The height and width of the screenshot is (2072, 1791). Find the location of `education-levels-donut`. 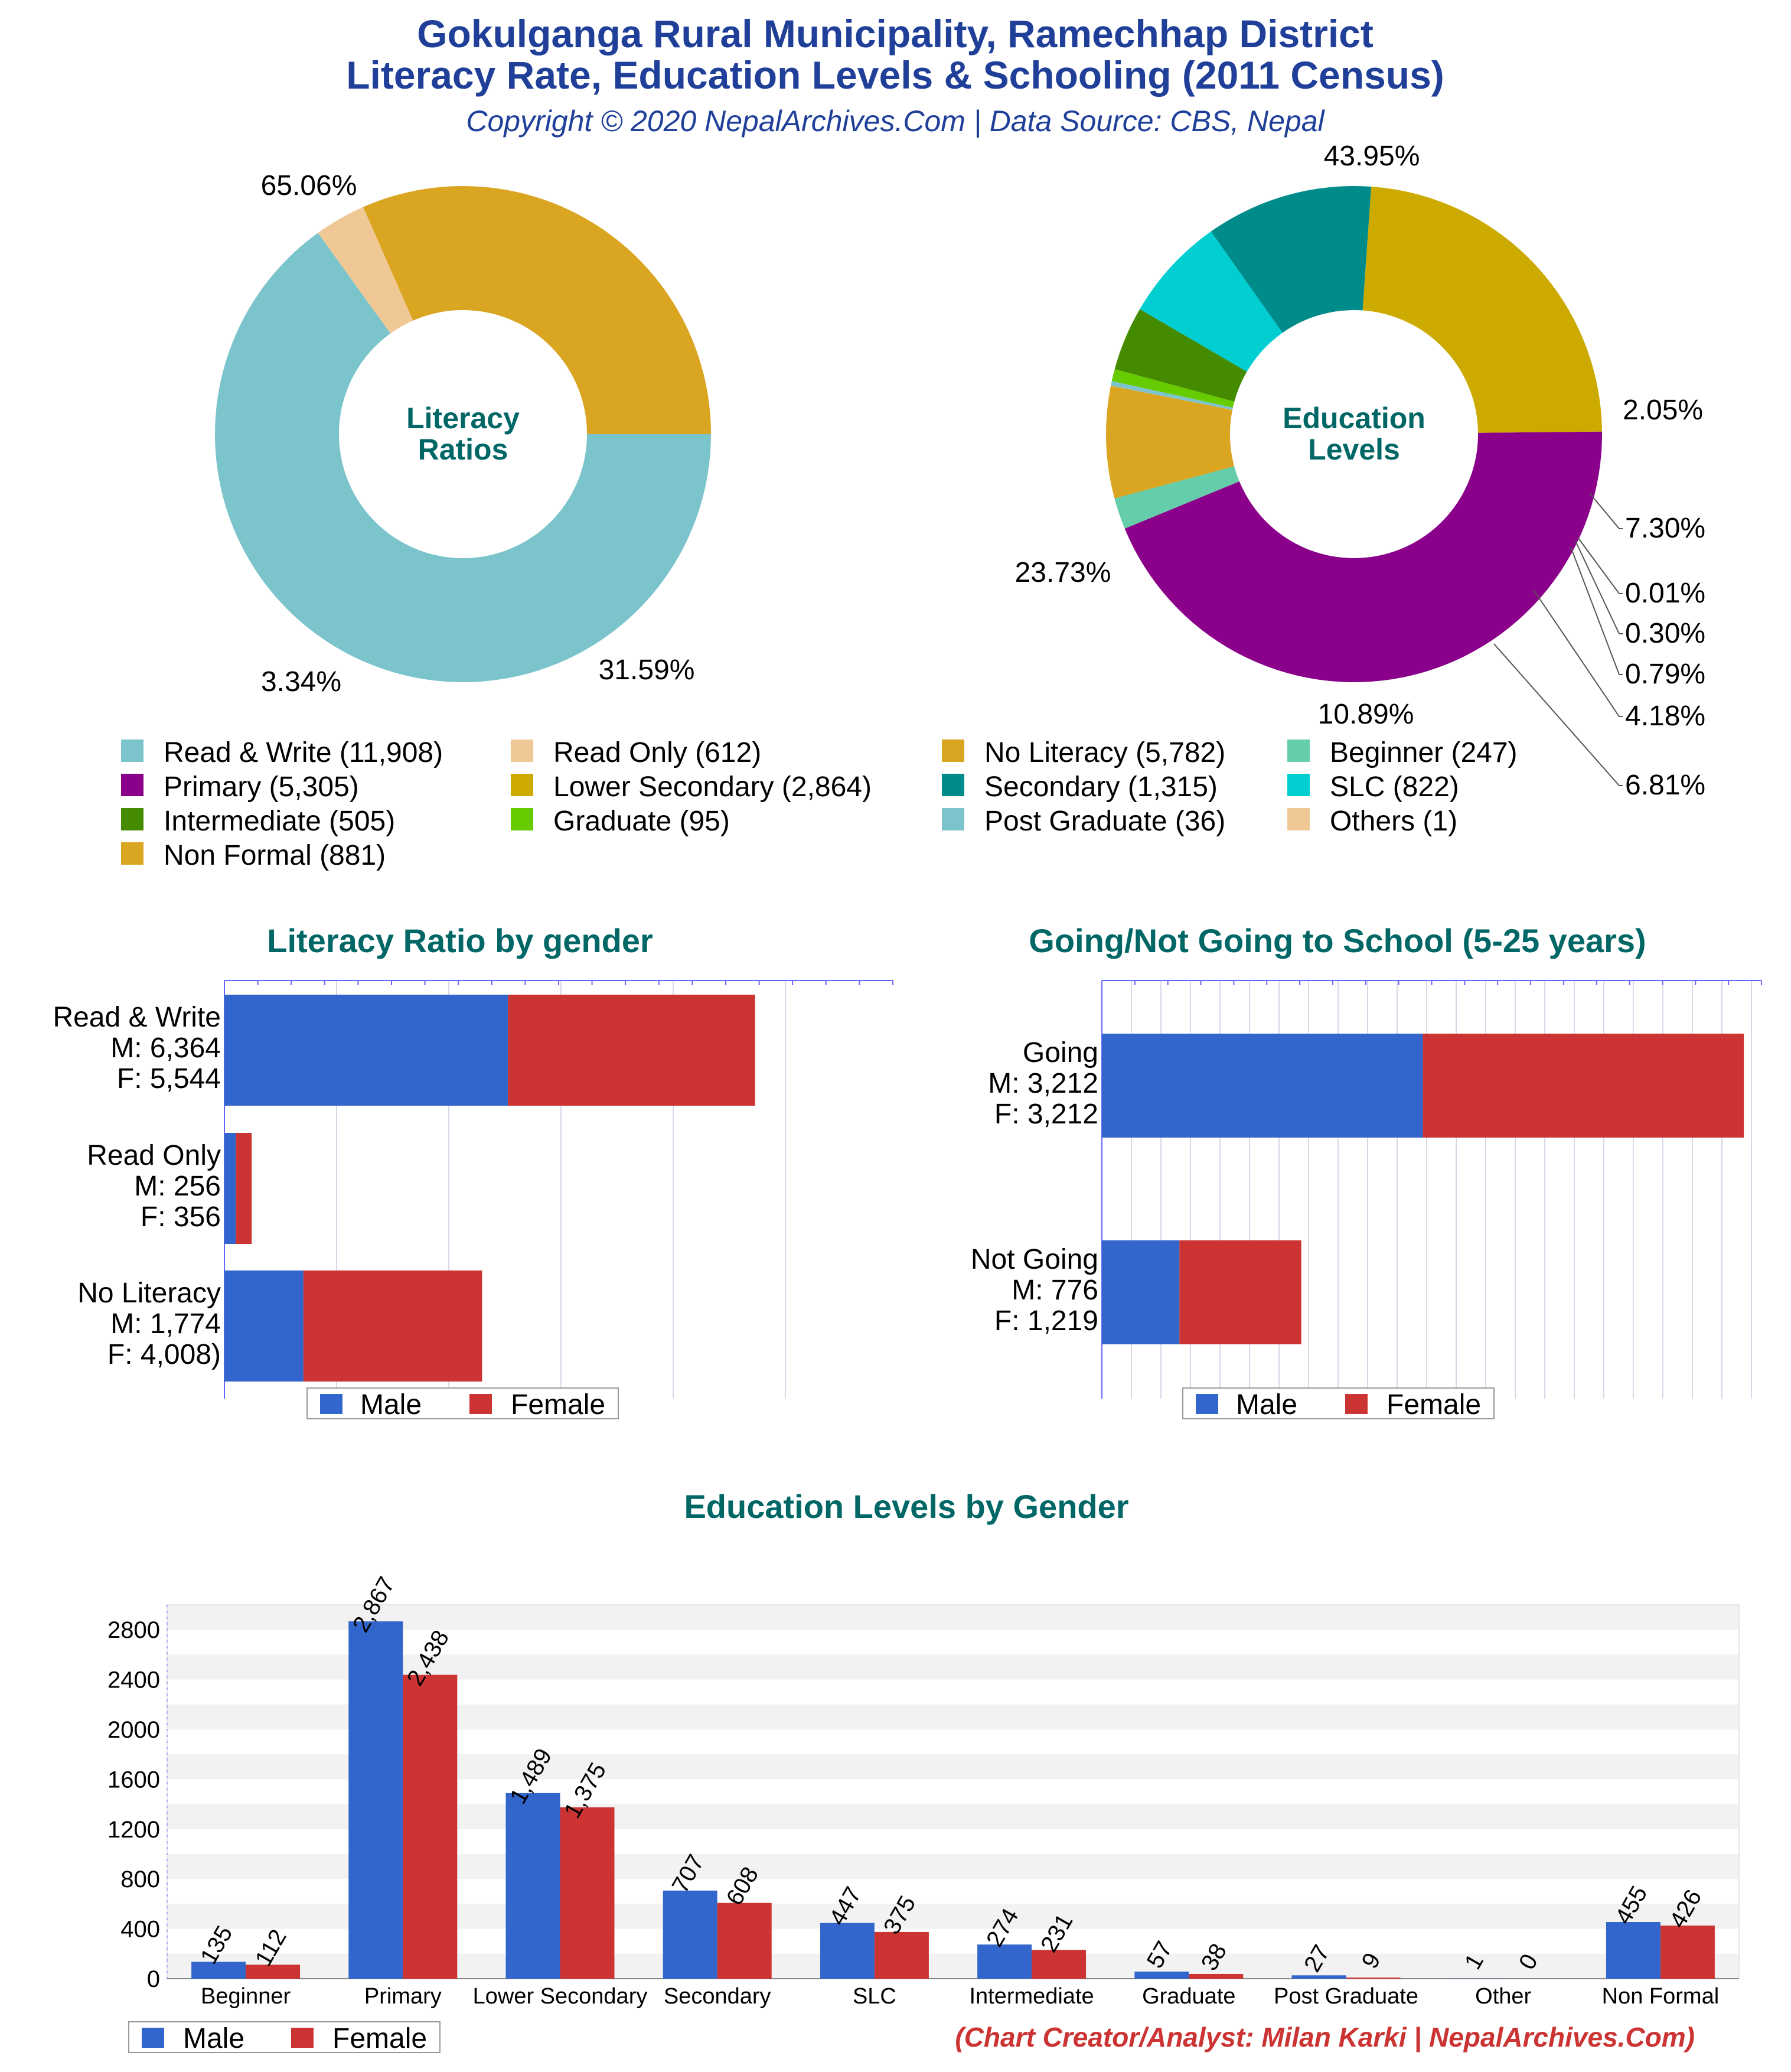

education-levels-donut is located at coordinates (1354, 434).